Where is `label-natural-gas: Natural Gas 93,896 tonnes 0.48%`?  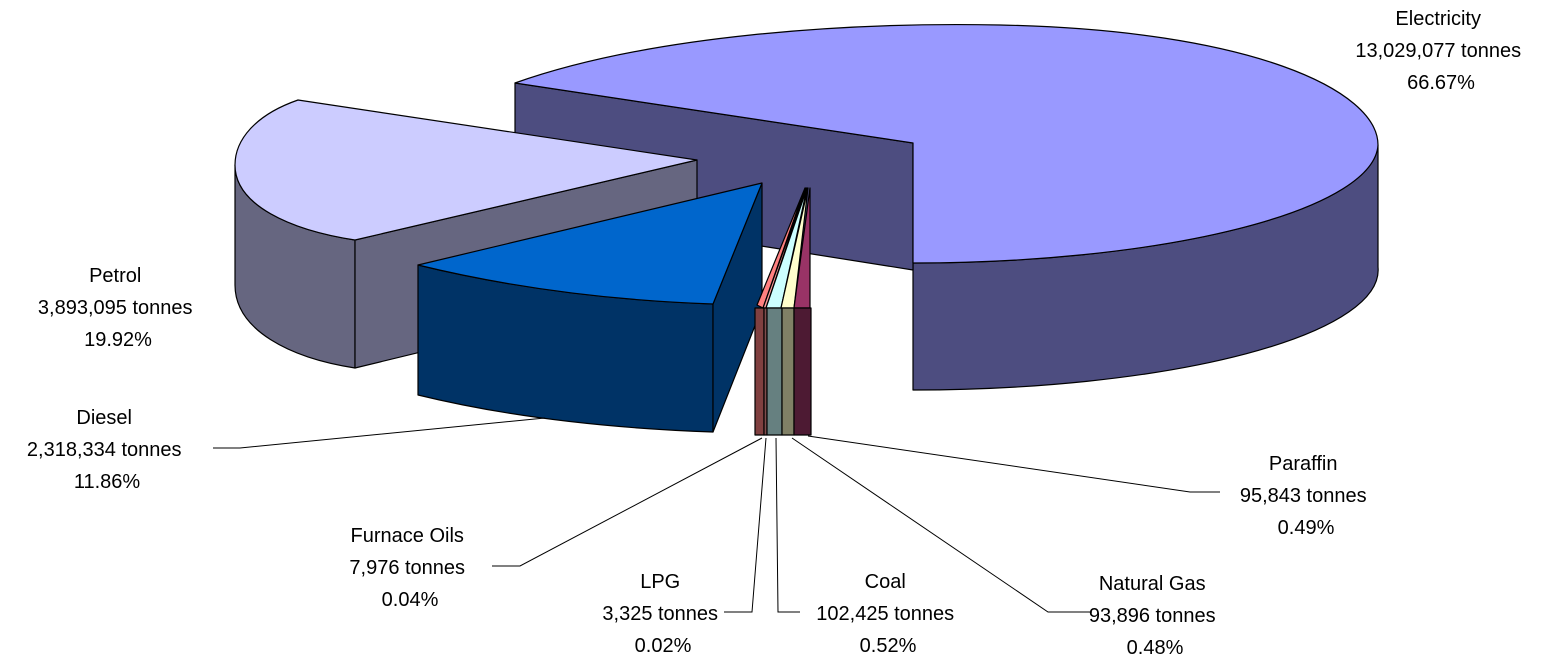
label-natural-gas: Natural Gas 93,896 tonnes 0.48% is located at coordinates (1155, 616).